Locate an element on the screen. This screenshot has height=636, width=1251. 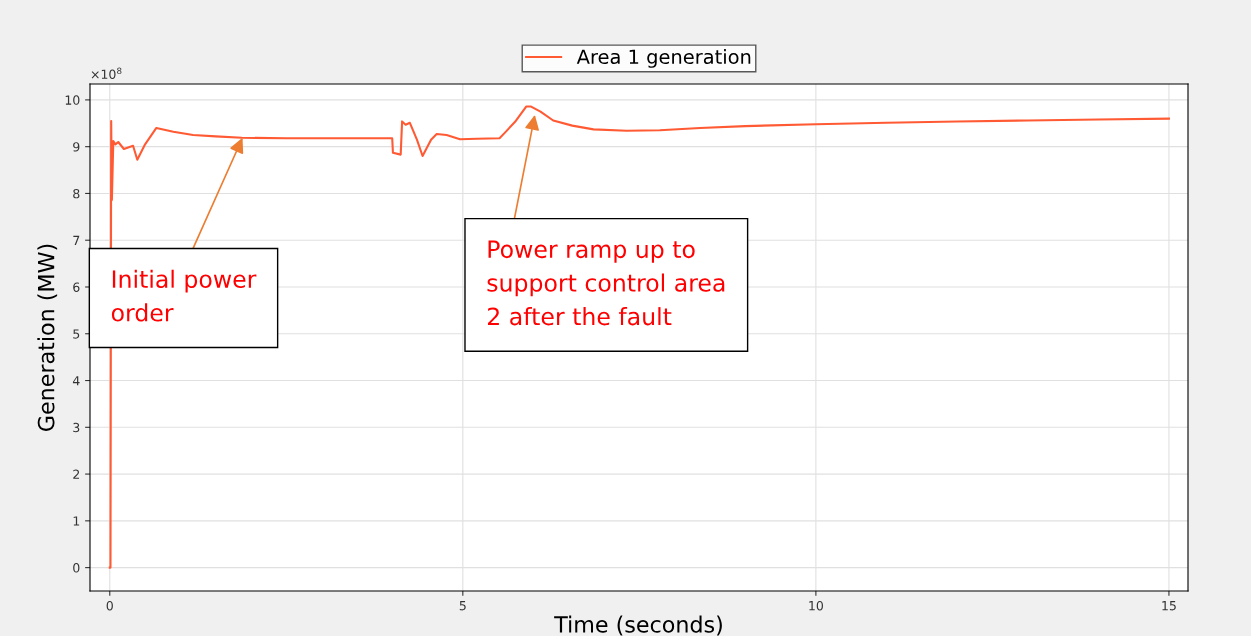
x-axis-title: Time (seconds) is located at coordinates (638, 625).